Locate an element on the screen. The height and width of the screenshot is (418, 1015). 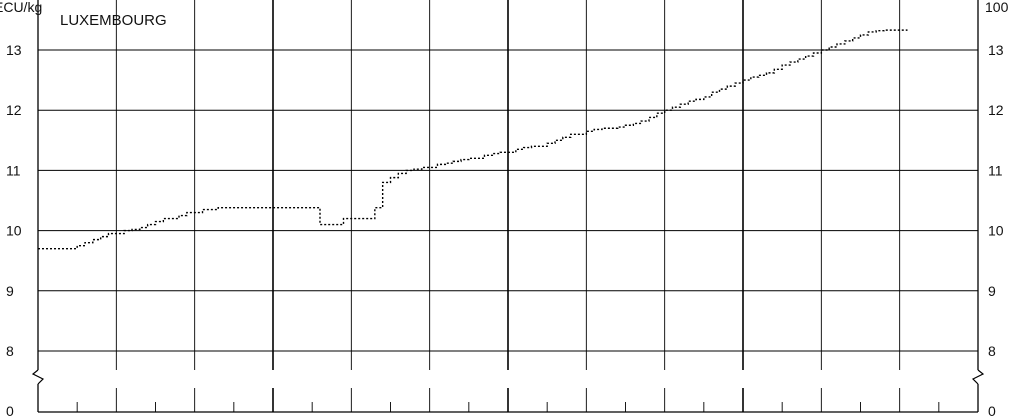
y-tick-label-right: 8 is located at coordinates (992, 351).